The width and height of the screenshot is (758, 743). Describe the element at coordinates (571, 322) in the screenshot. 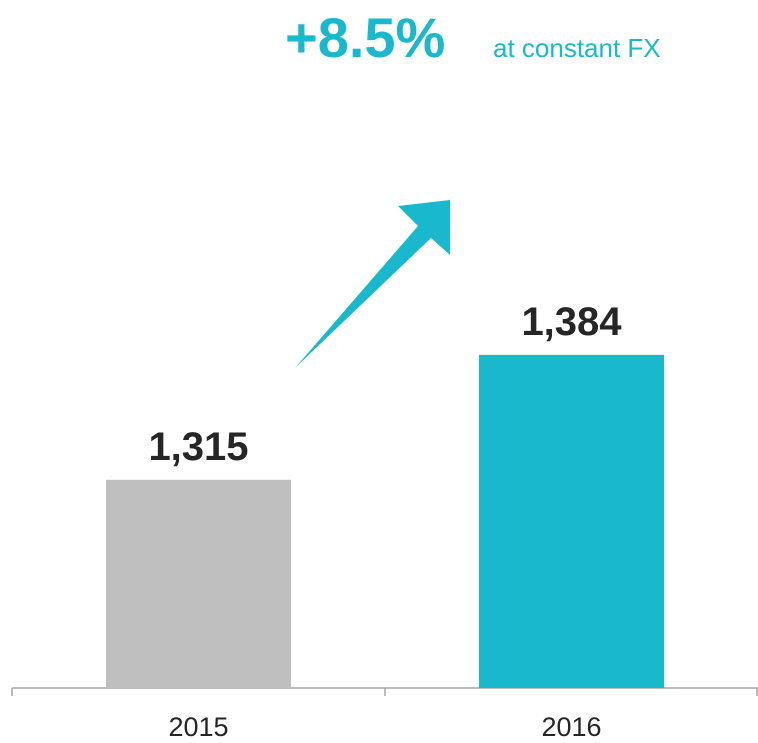

I see `value-label: 1,384` at that location.